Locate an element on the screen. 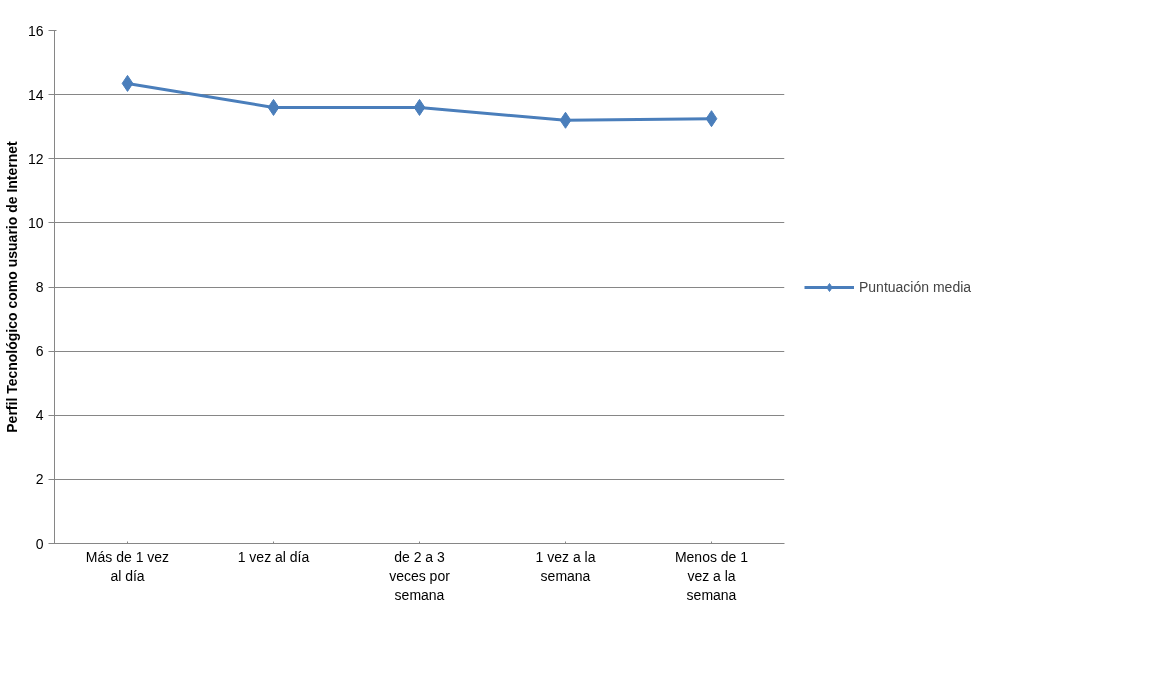 The image size is (1159, 680). y-tick-label: 12 is located at coordinates (35, 158).